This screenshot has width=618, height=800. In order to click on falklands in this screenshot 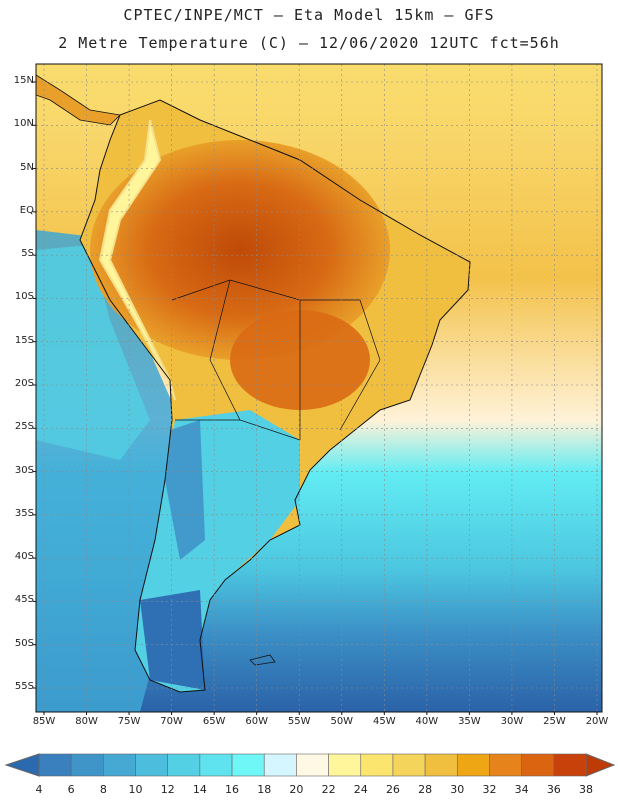, I will do `click(262, 660)`.